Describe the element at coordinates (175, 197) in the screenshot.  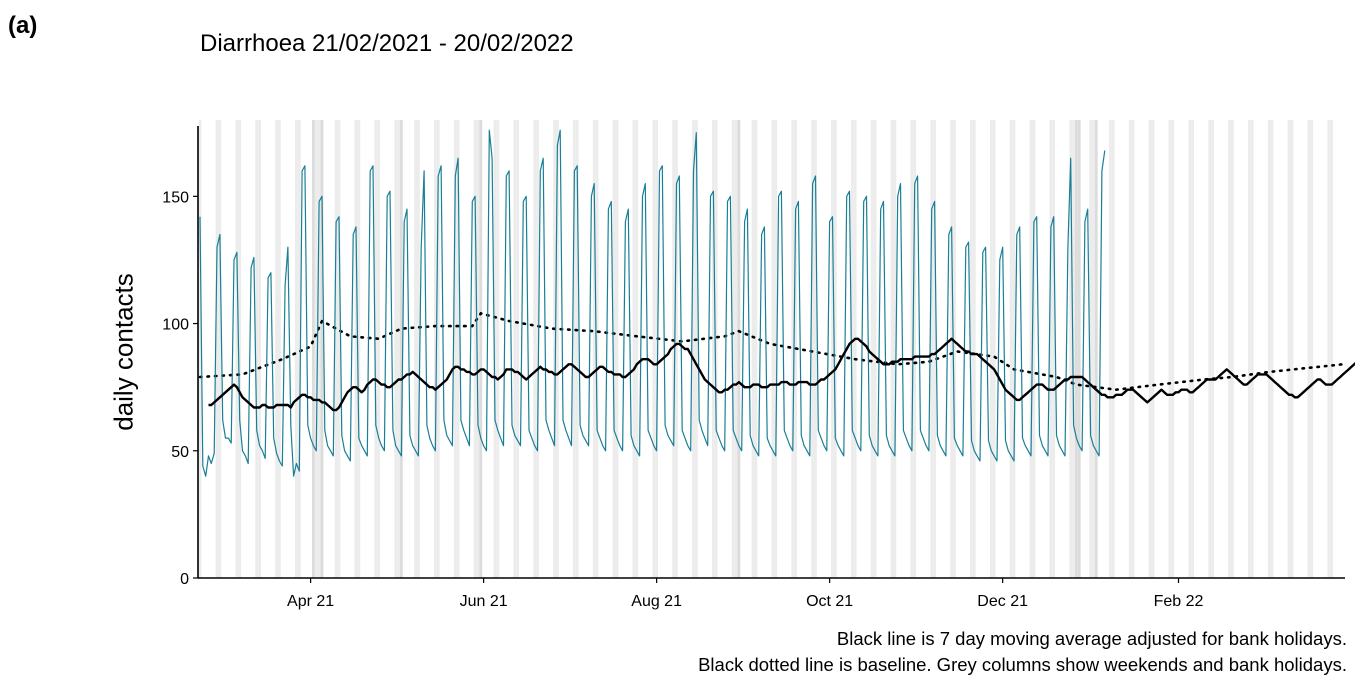
I see `y-tick-label: 150` at that location.